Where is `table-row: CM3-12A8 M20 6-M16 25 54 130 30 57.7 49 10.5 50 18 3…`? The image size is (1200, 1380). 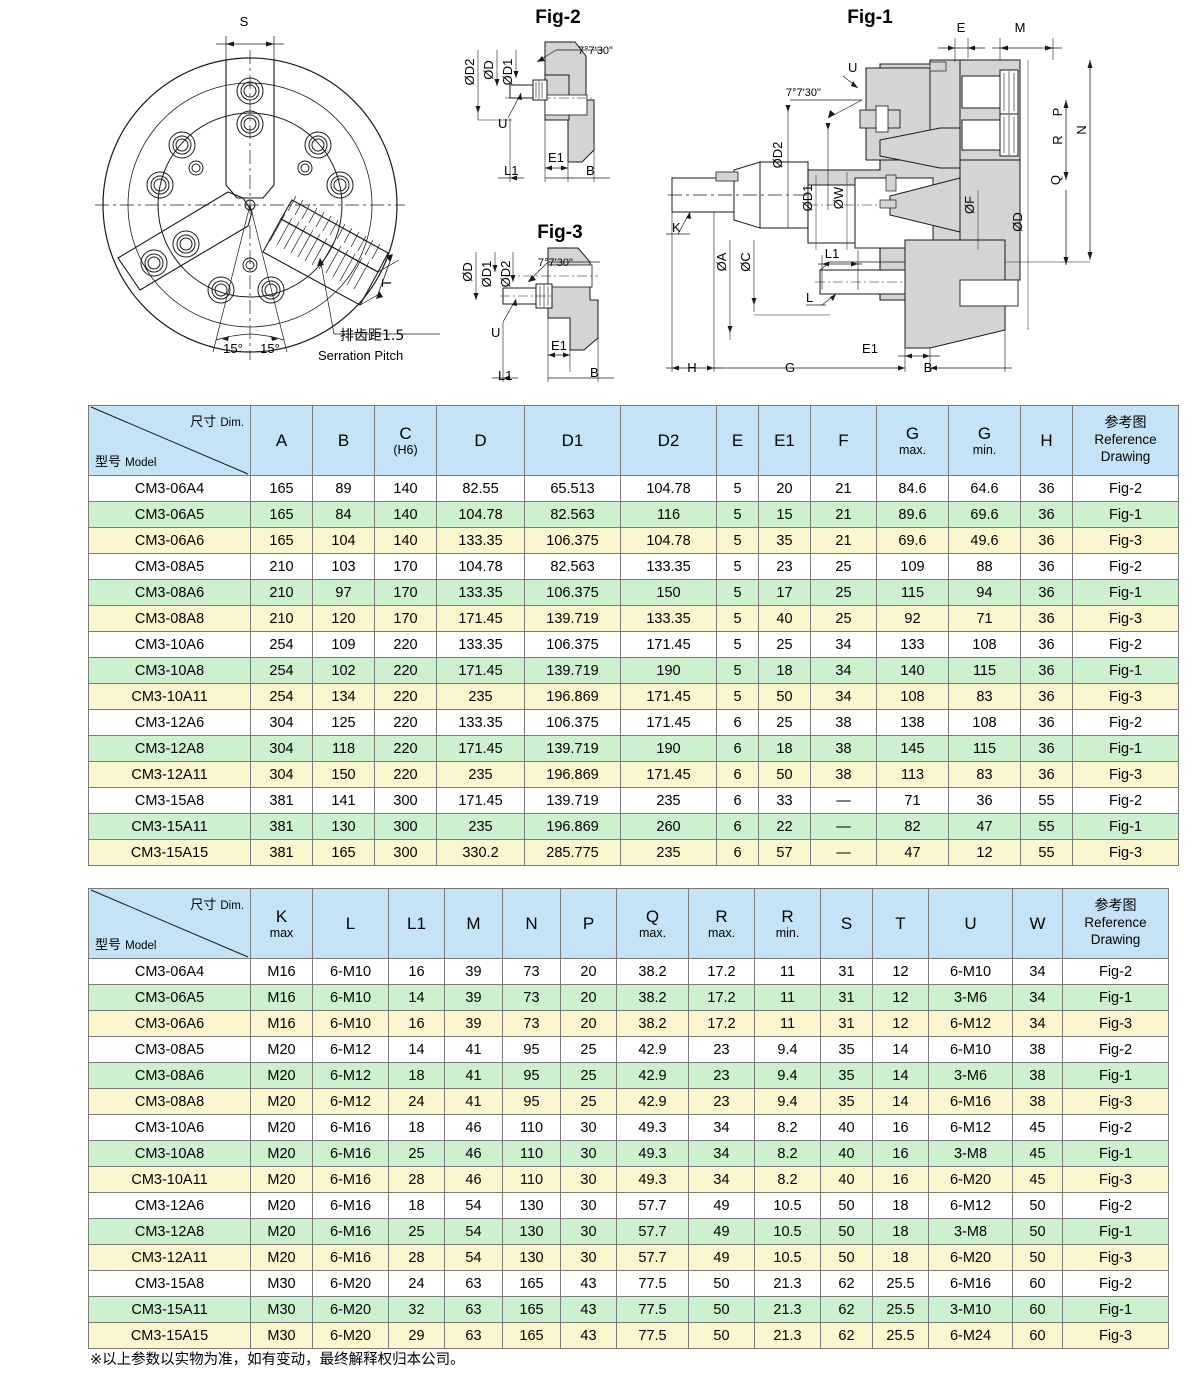
table-row: CM3-12A8 M20 6-M16 25 54 130 30 57.7 49 10.5 50 18 3… is located at coordinates (628, 1231).